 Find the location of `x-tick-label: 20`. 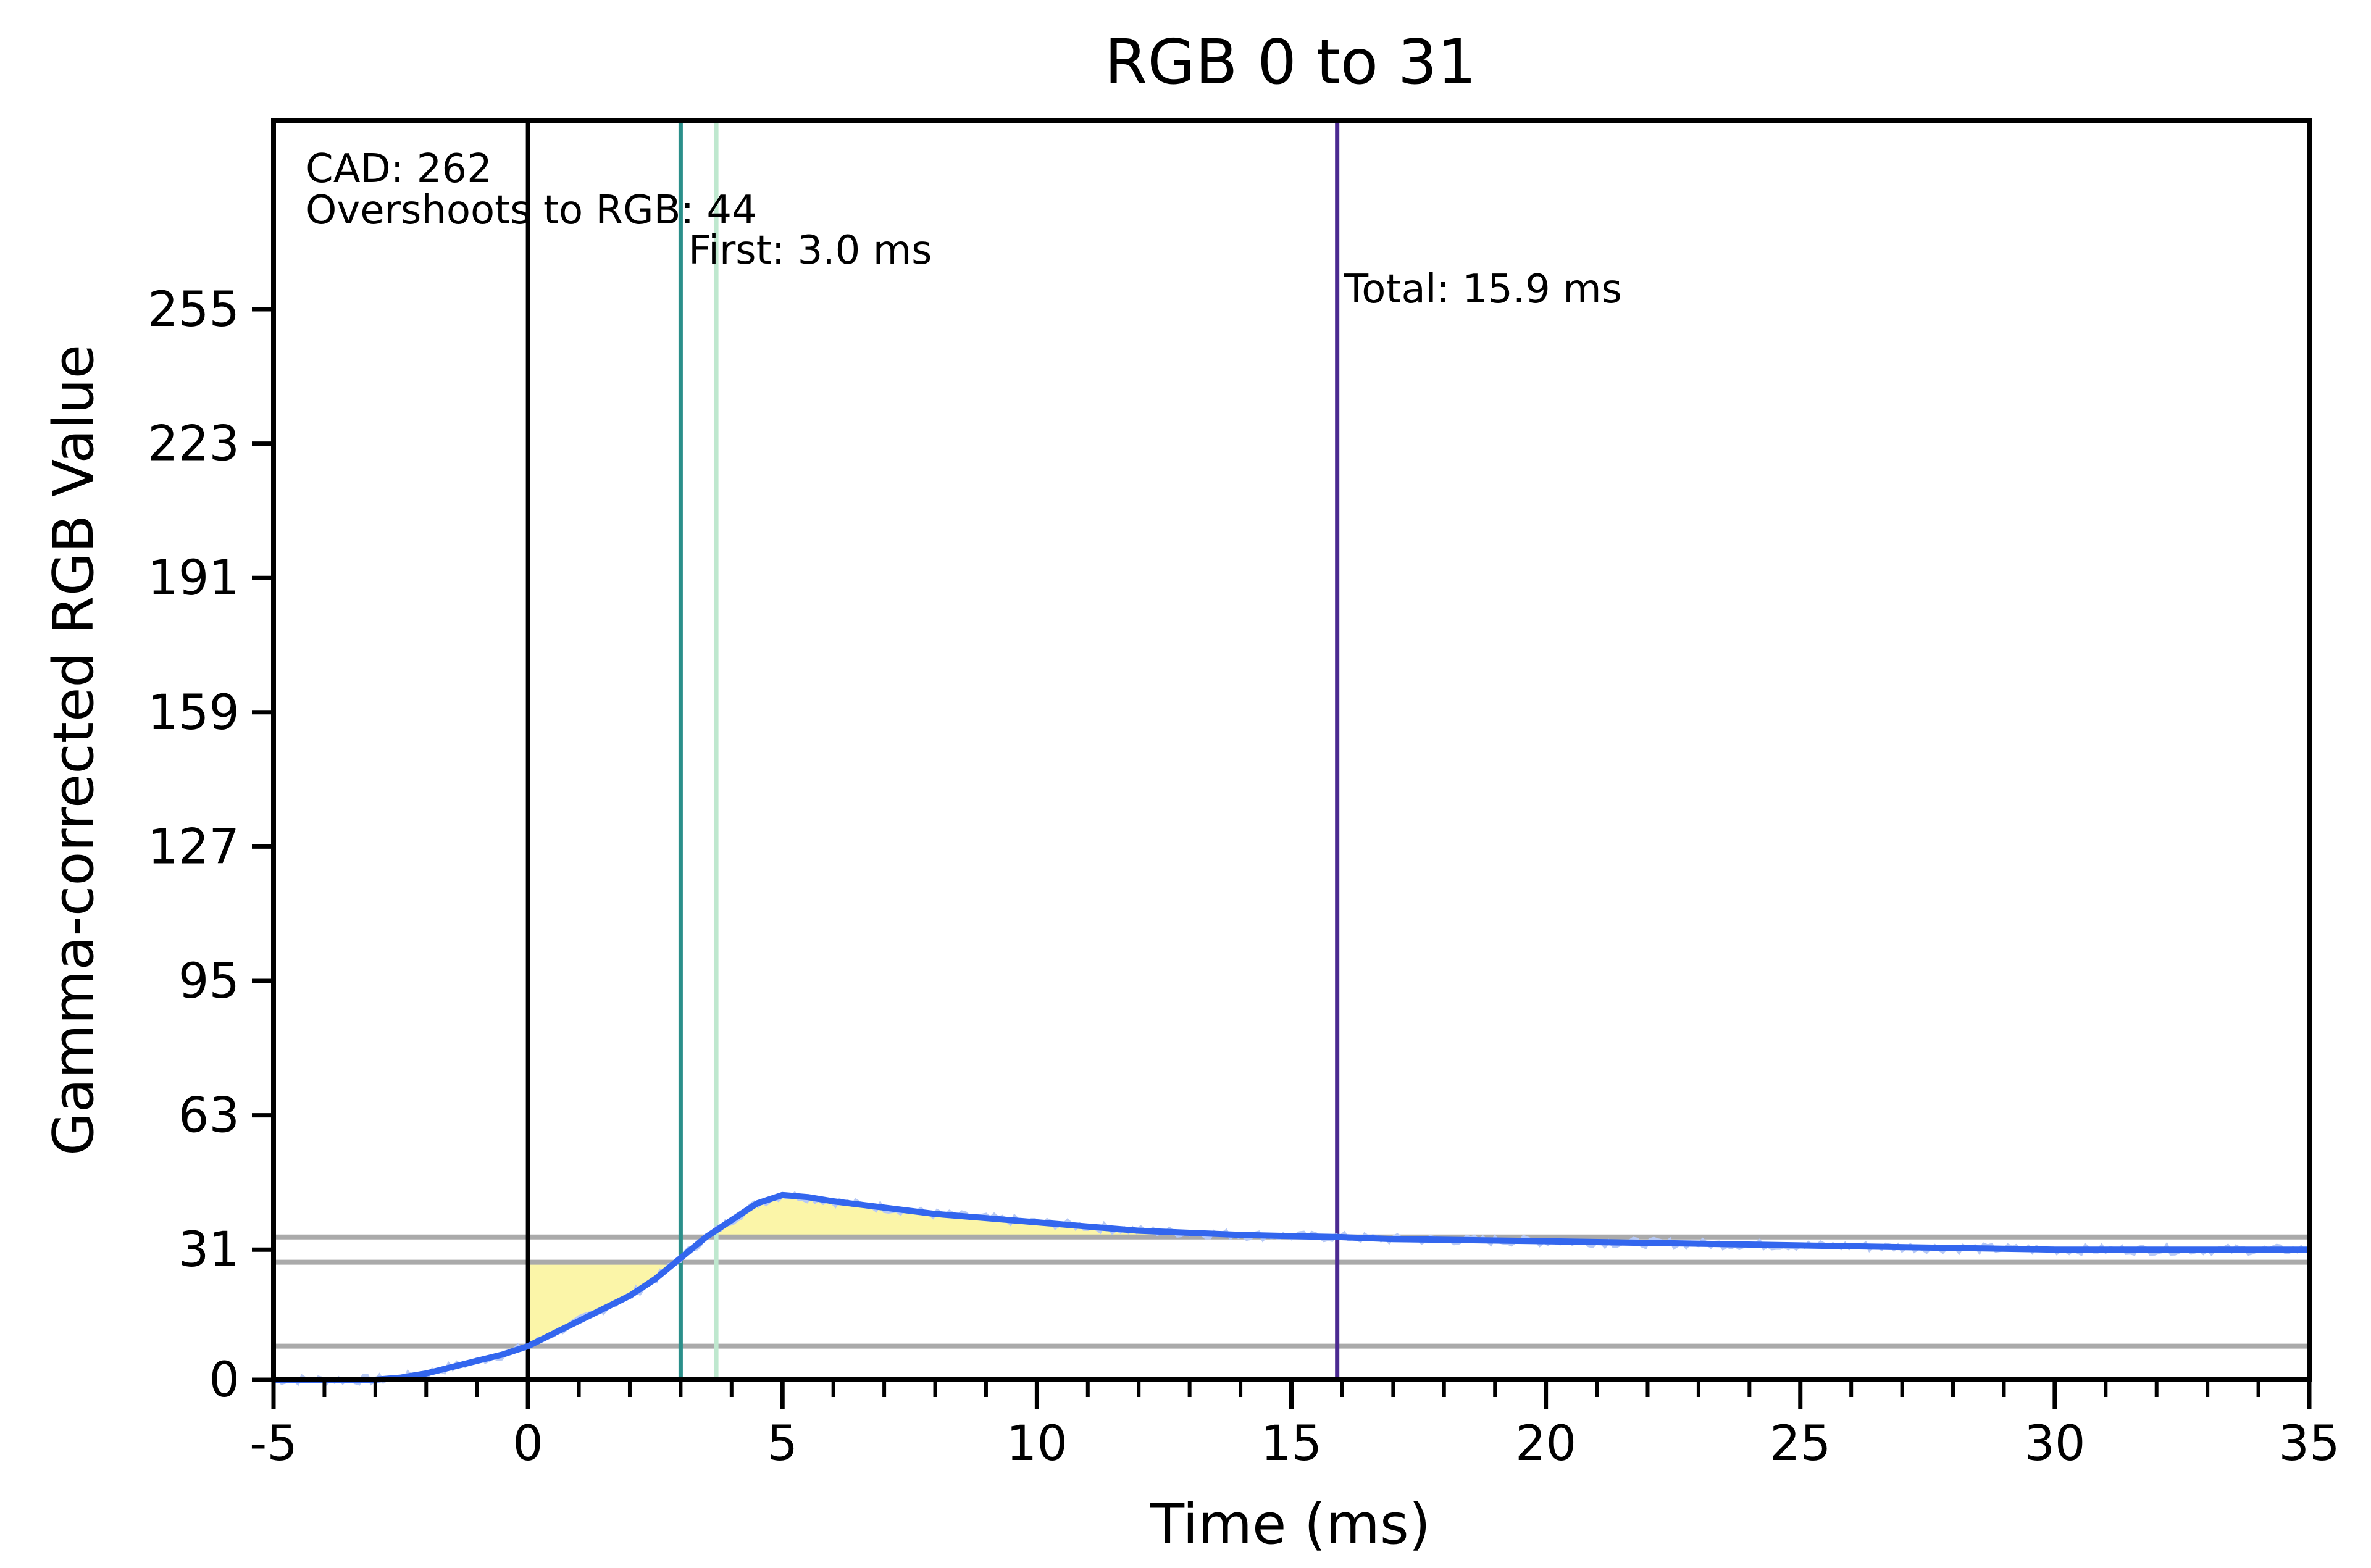

x-tick-label: 20 is located at coordinates (1545, 1444).